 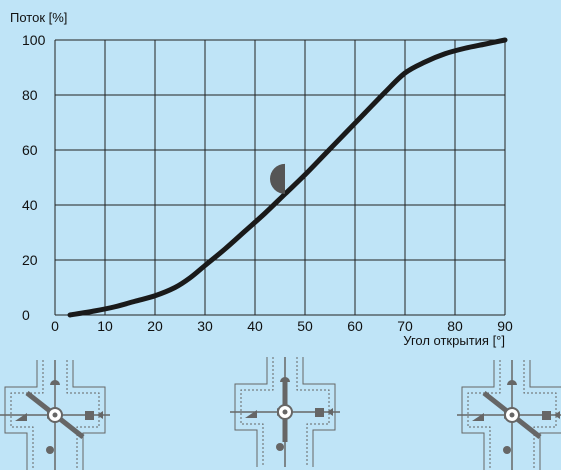 I want to click on valve-diagram-left, so click(x=55, y=415).